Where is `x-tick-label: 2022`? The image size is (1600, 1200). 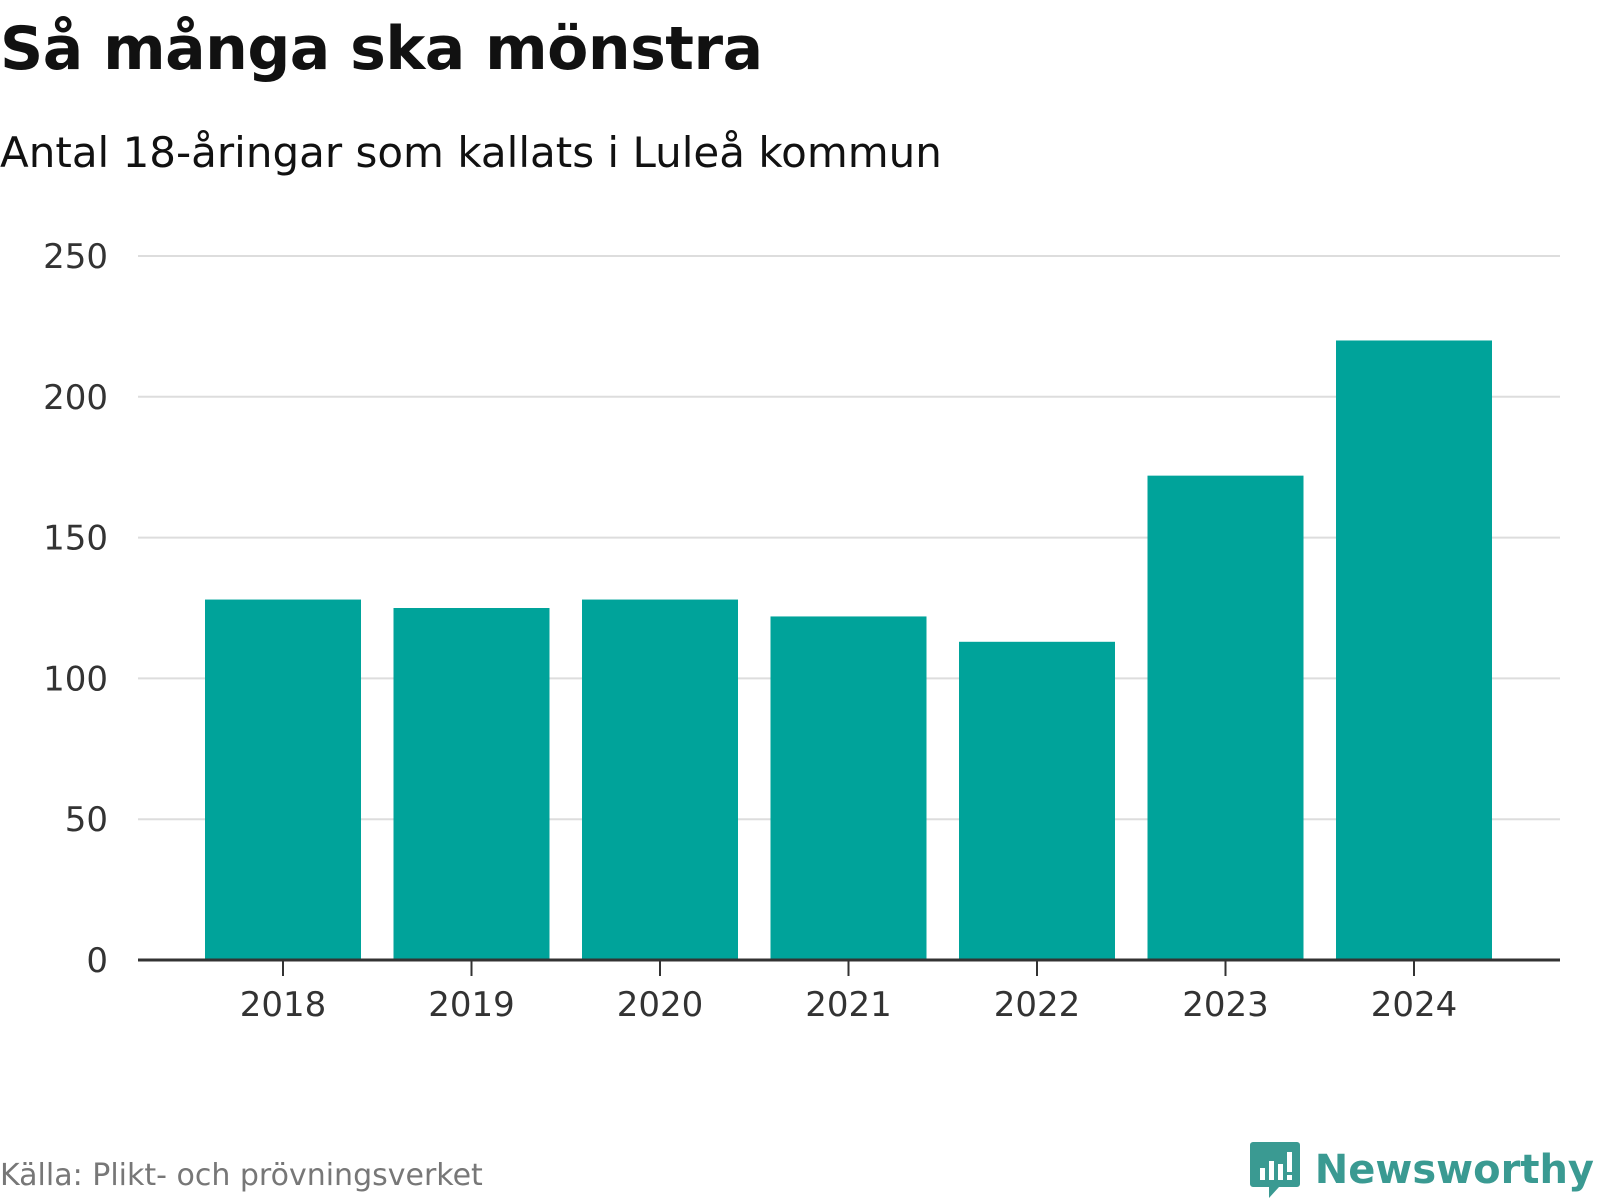 x-tick-label: 2022 is located at coordinates (1037, 1005).